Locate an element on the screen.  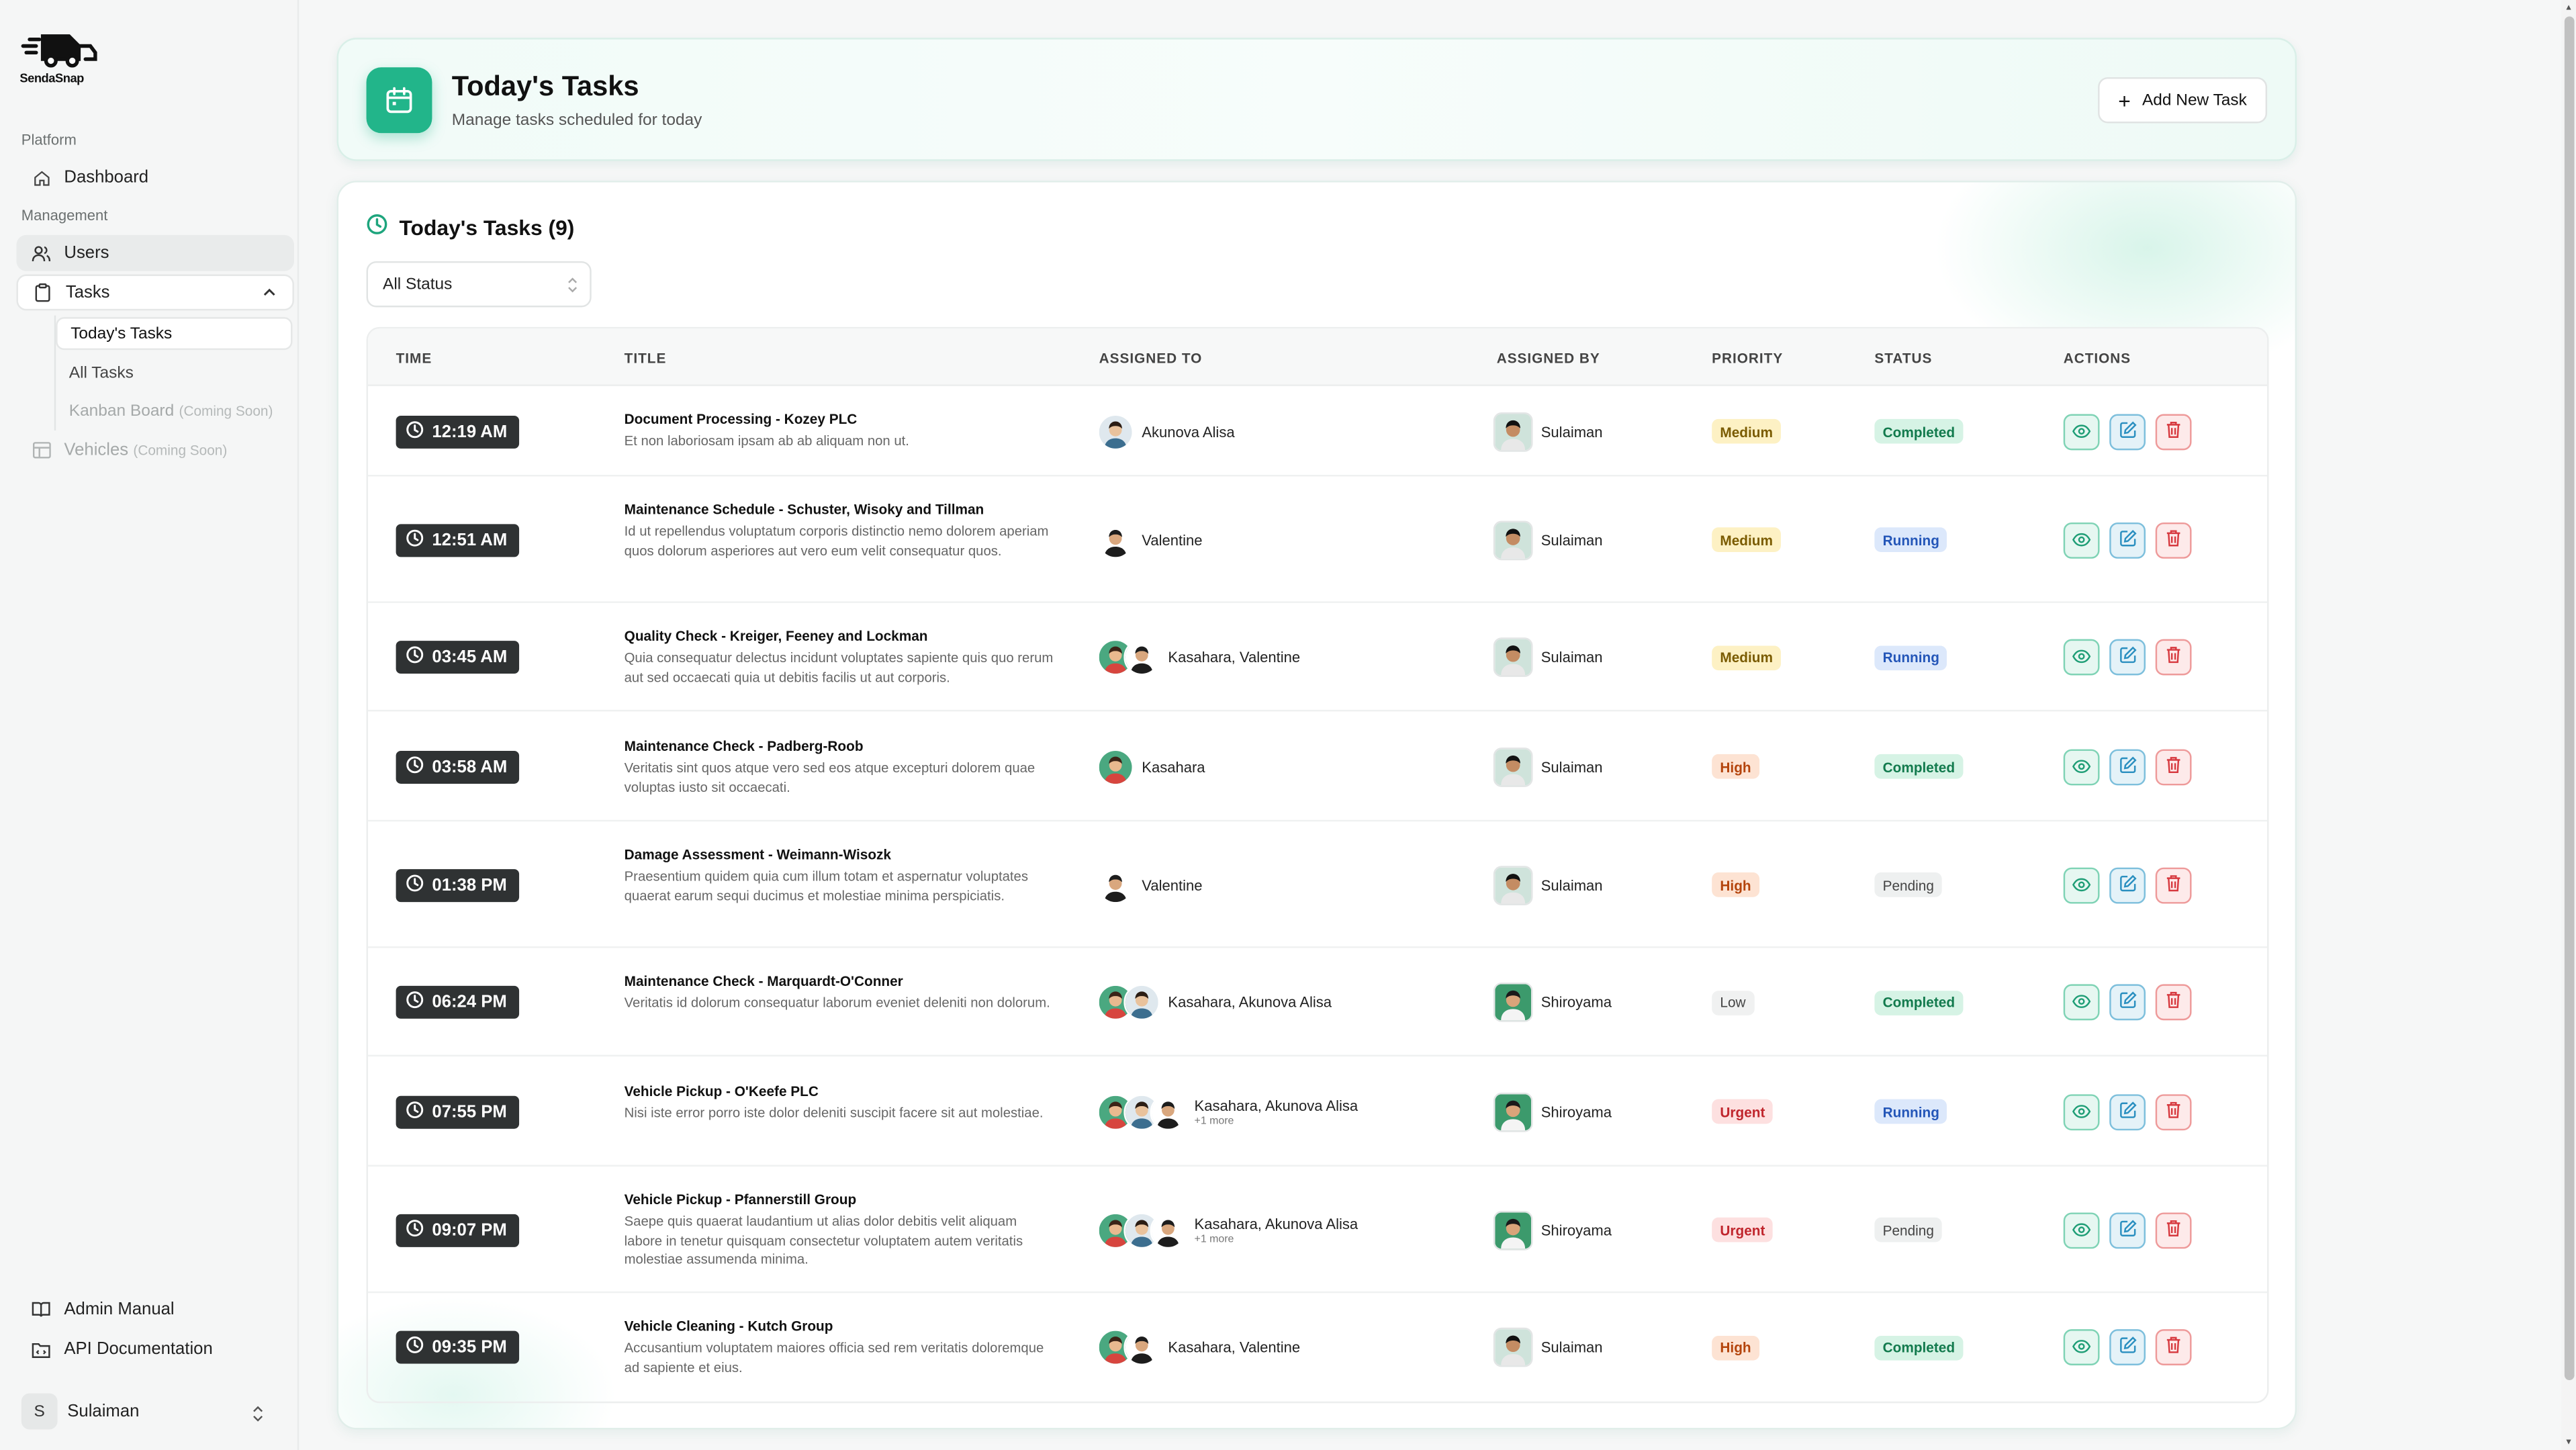
task-title: Vehicle Cleaning - Kutch Group is located at coordinates (728, 1326).